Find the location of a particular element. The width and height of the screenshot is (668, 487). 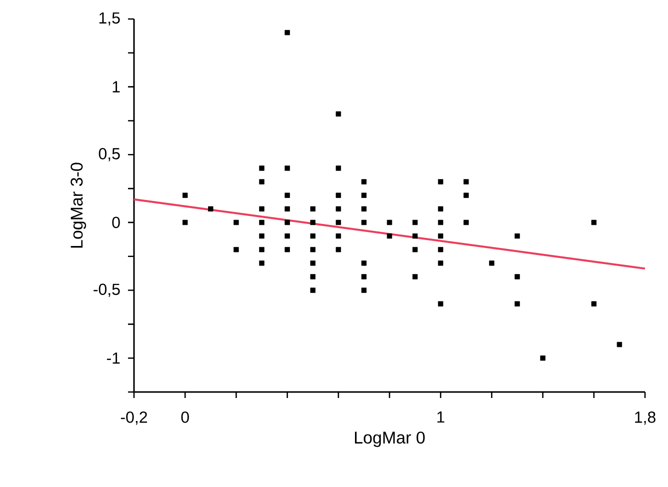

x-tick-label: 1 is located at coordinates (440, 417).